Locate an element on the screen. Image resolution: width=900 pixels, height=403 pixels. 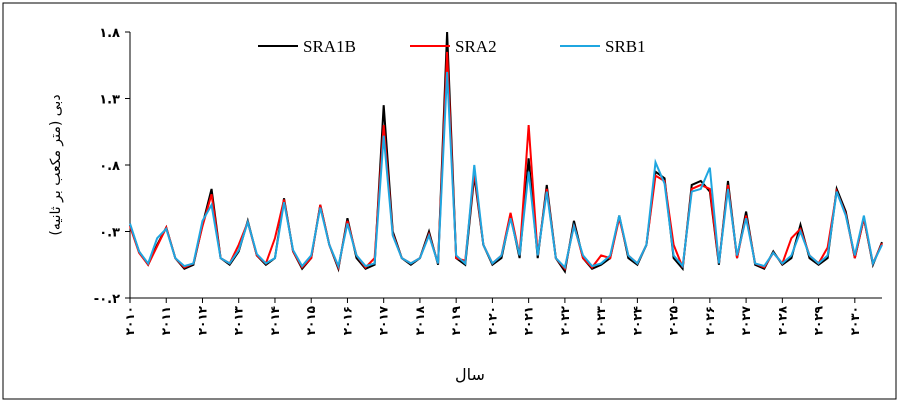
x-tick-label: ۲۰۳۰ is located at coordinates (855, 320).